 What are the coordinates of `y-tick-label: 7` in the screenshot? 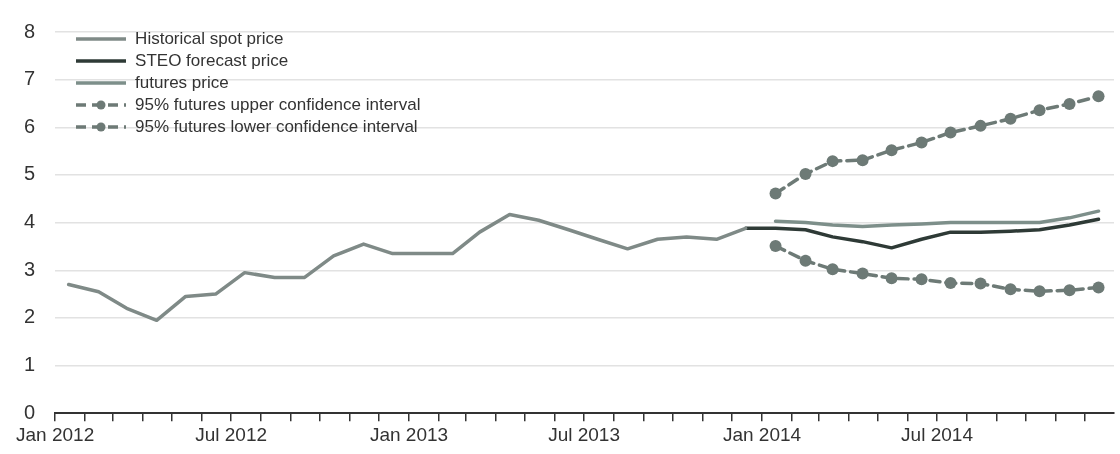 It's located at (30, 78).